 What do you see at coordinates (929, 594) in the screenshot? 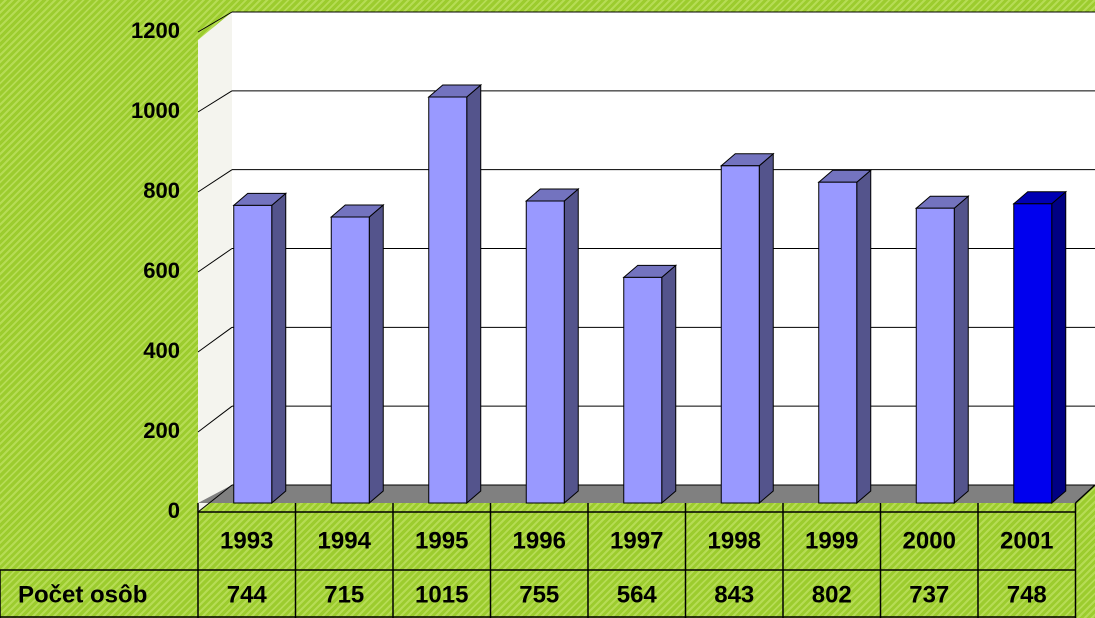
I see `table-value: 737` at bounding box center [929, 594].